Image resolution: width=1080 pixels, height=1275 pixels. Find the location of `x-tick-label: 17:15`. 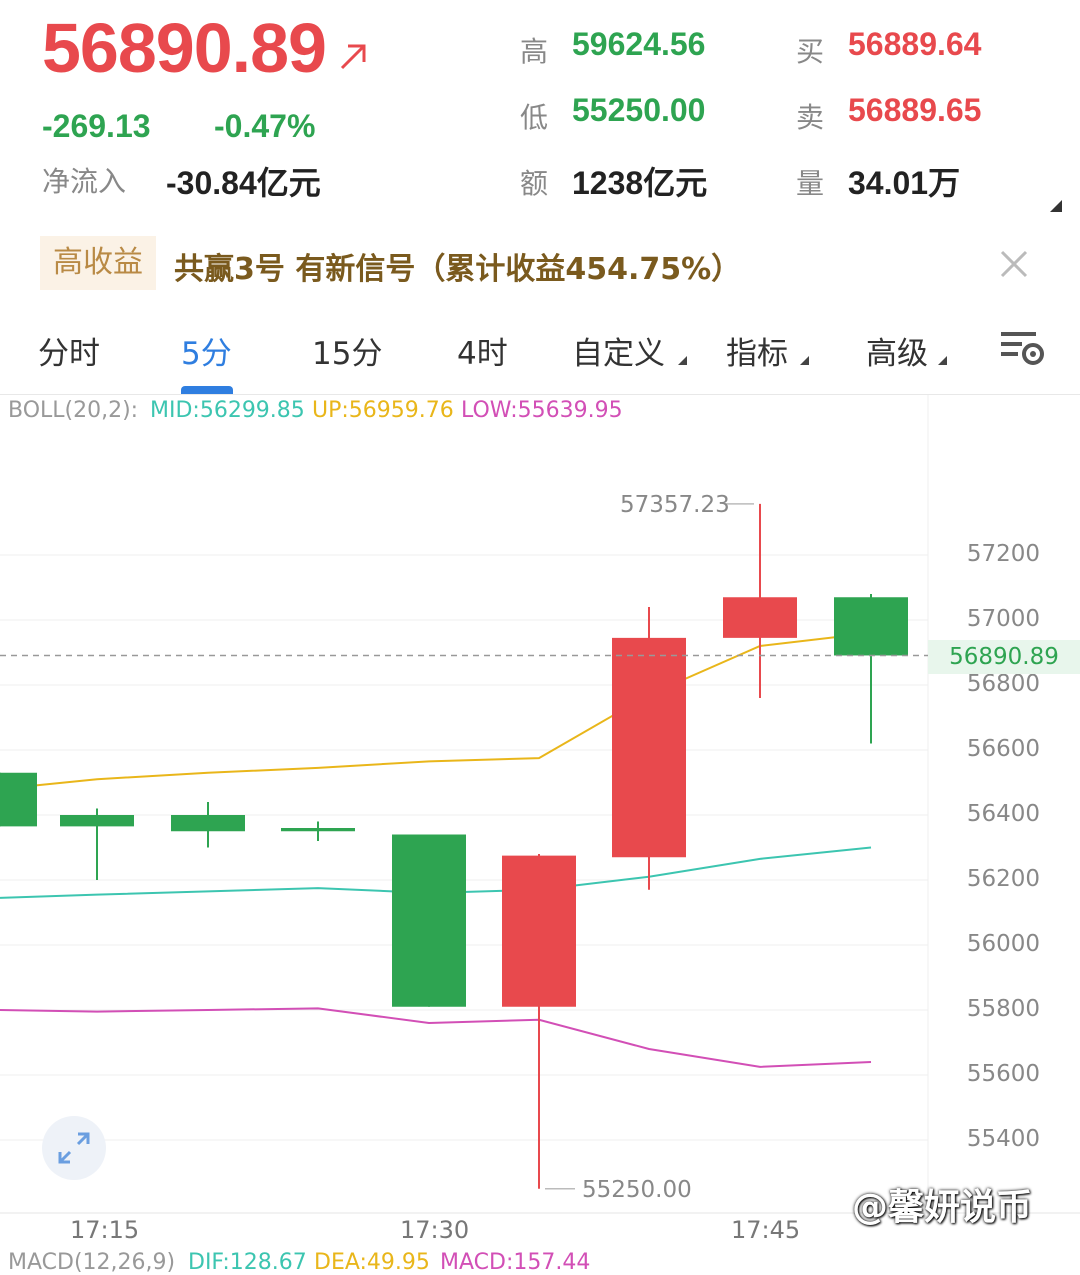

x-tick-label: 17:15 is located at coordinates (105, 1230).